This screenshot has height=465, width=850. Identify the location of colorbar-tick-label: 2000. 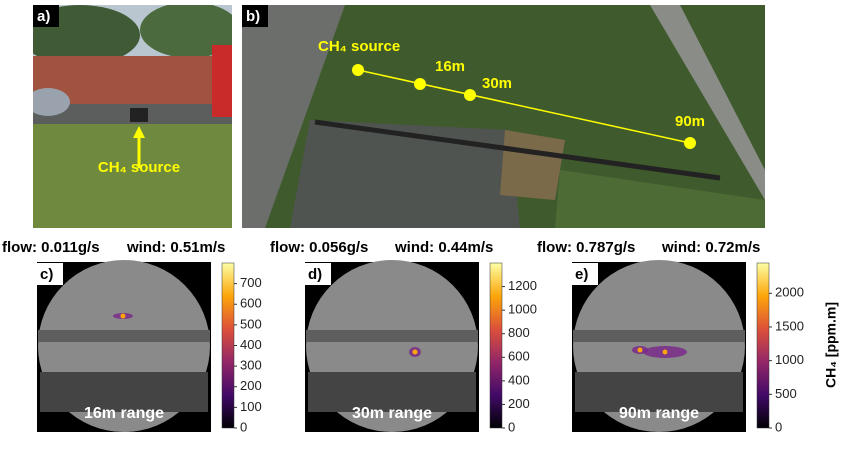
(789, 292).